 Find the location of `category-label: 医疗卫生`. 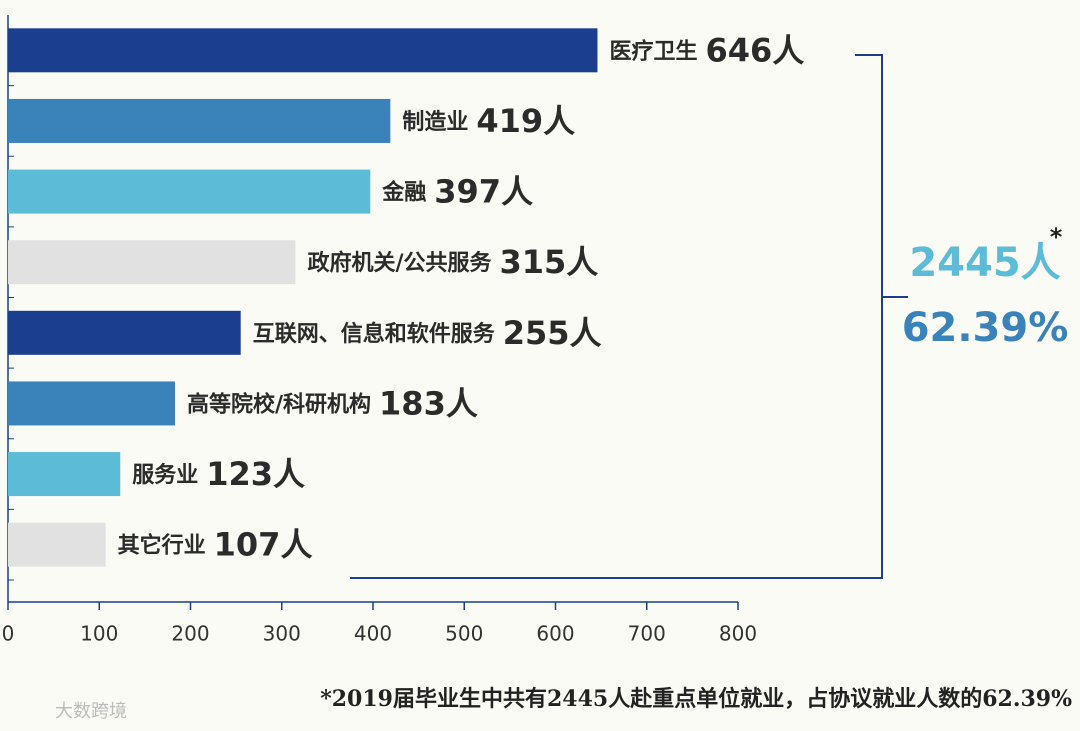

category-label: 医疗卫生 is located at coordinates (653, 51).